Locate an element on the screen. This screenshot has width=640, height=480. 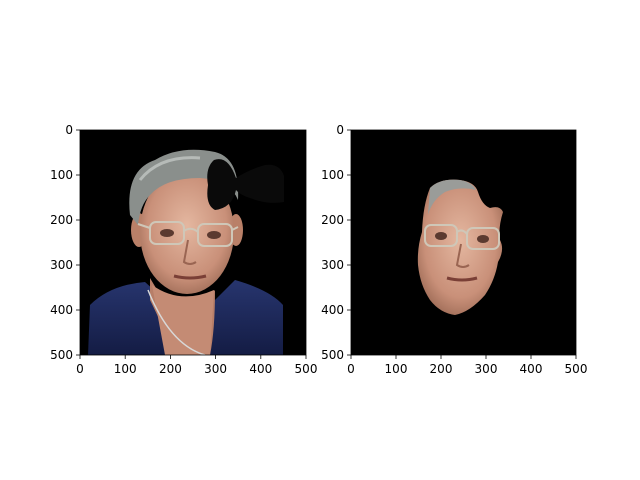
hair-highlight is located at coordinates (169, 168).